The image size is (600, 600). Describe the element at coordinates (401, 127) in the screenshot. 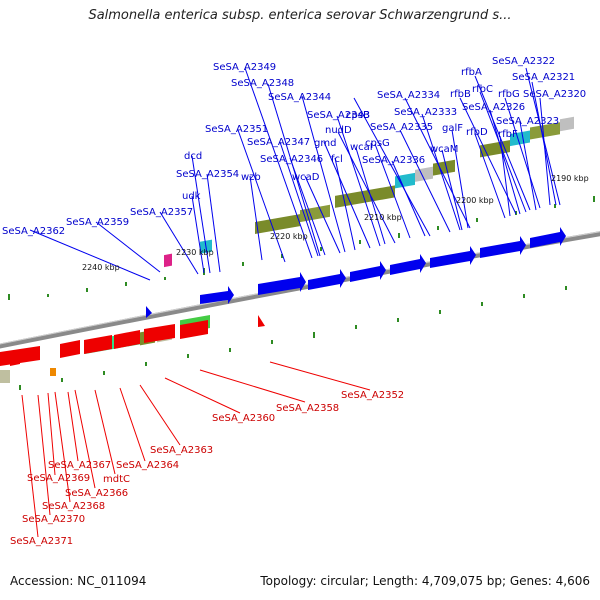

I see `gene-label: SeSA_A2335` at that location.